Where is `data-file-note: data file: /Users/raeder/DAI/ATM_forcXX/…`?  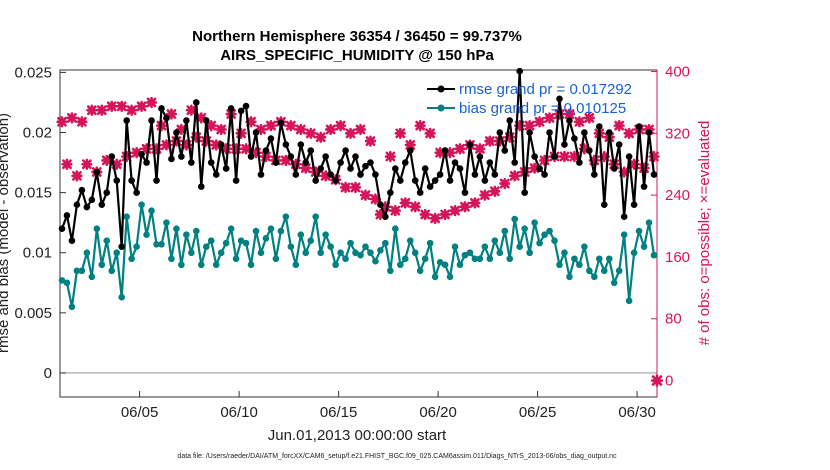 data-file-note: data file: /Users/raeder/DAI/ATM_forcXX/… is located at coordinates (397, 456).